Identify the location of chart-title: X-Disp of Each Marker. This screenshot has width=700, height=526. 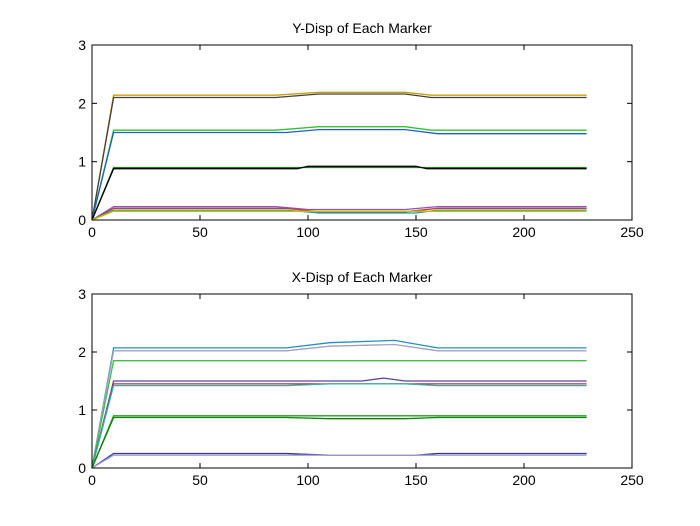
(362, 277).